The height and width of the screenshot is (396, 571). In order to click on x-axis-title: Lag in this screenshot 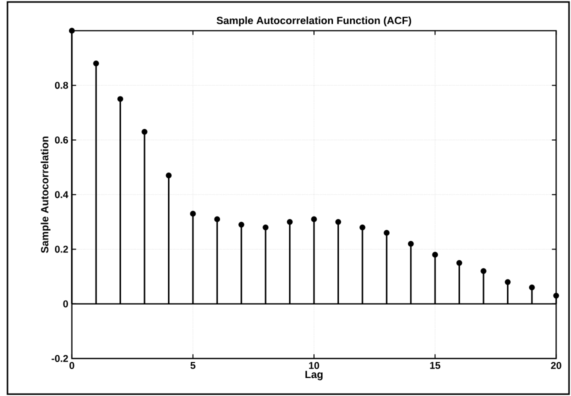, I will do `click(314, 375)`.